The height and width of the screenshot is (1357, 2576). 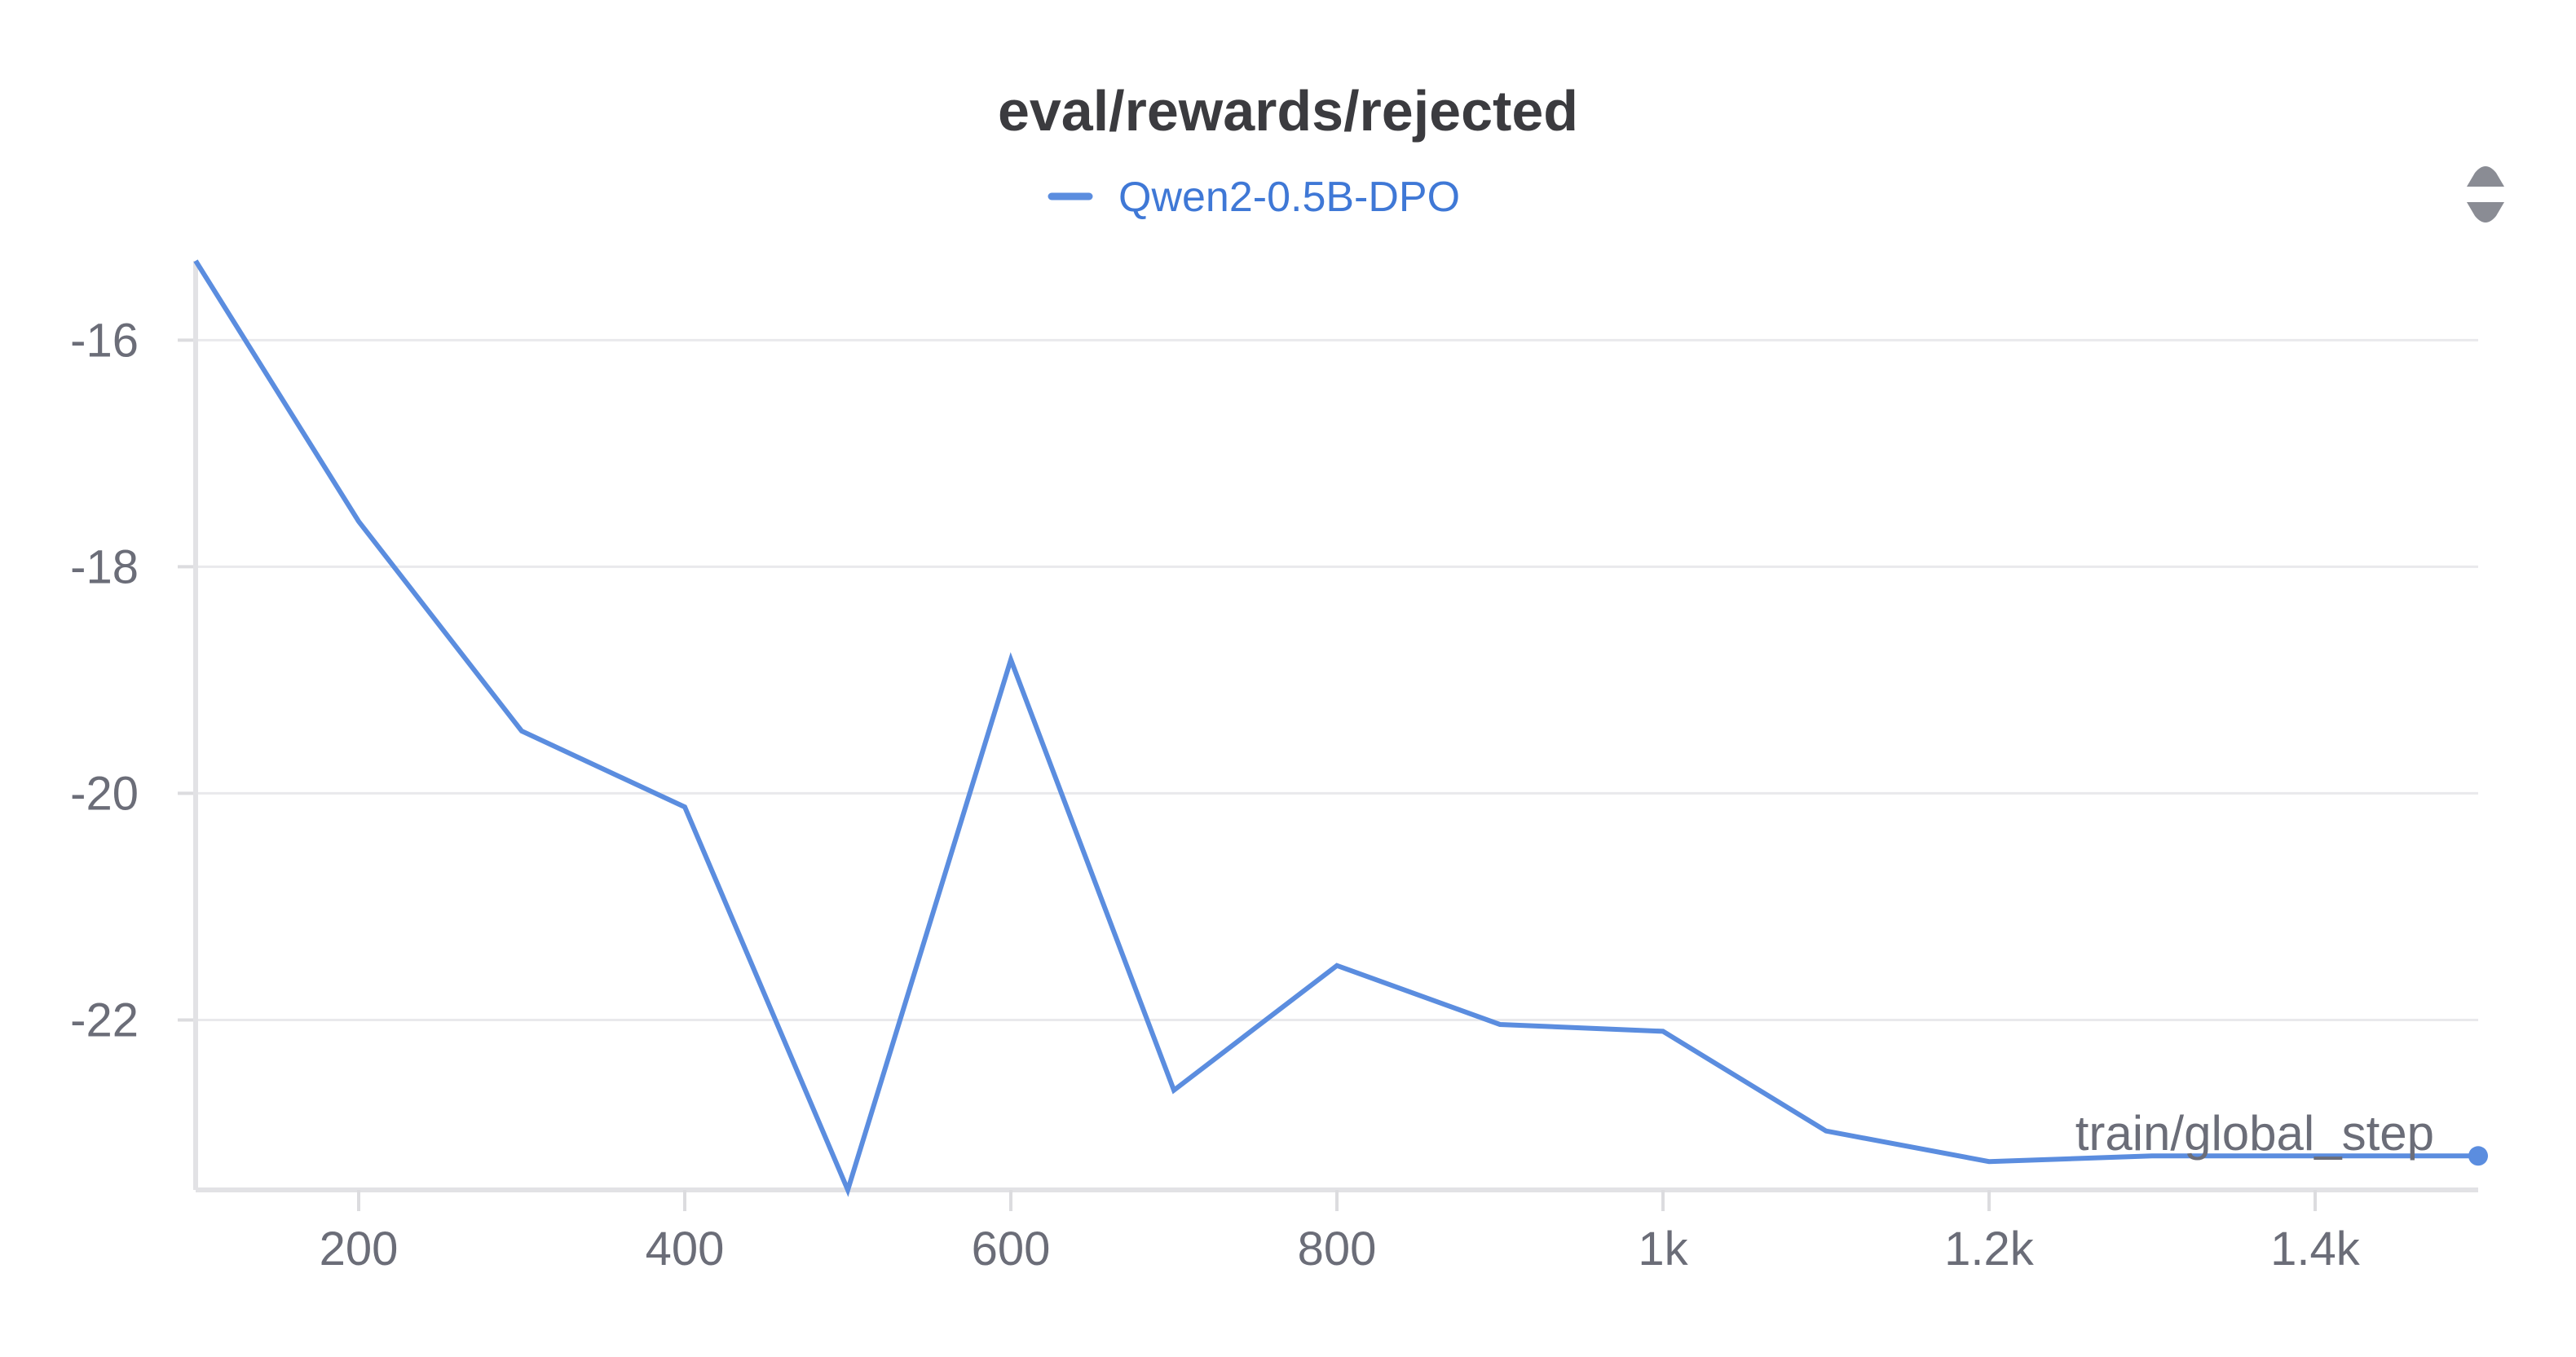 What do you see at coordinates (104, 1020) in the screenshot?
I see `y-tick-label: -22` at bounding box center [104, 1020].